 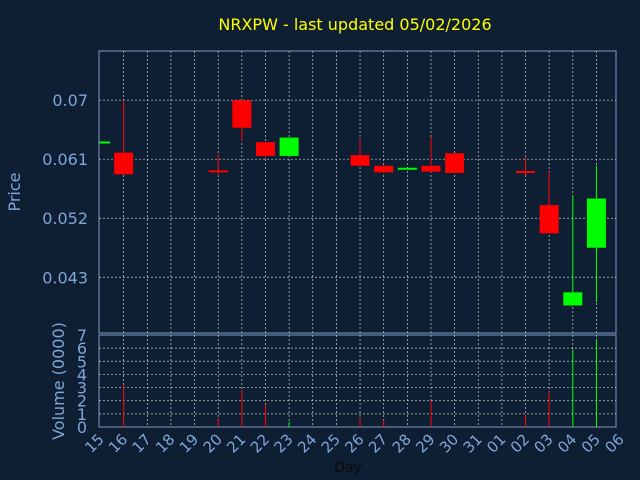 I want to click on day-tick-label: 05, so click(x=591, y=443).